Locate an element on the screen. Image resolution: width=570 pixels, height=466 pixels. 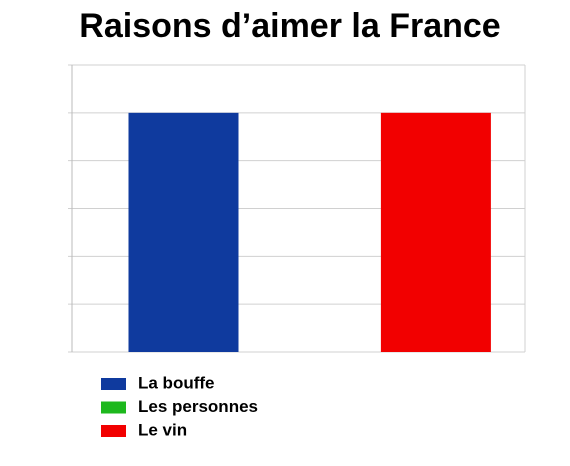
chart-title: Raisons d’aimer la France is located at coordinates (289, 26).